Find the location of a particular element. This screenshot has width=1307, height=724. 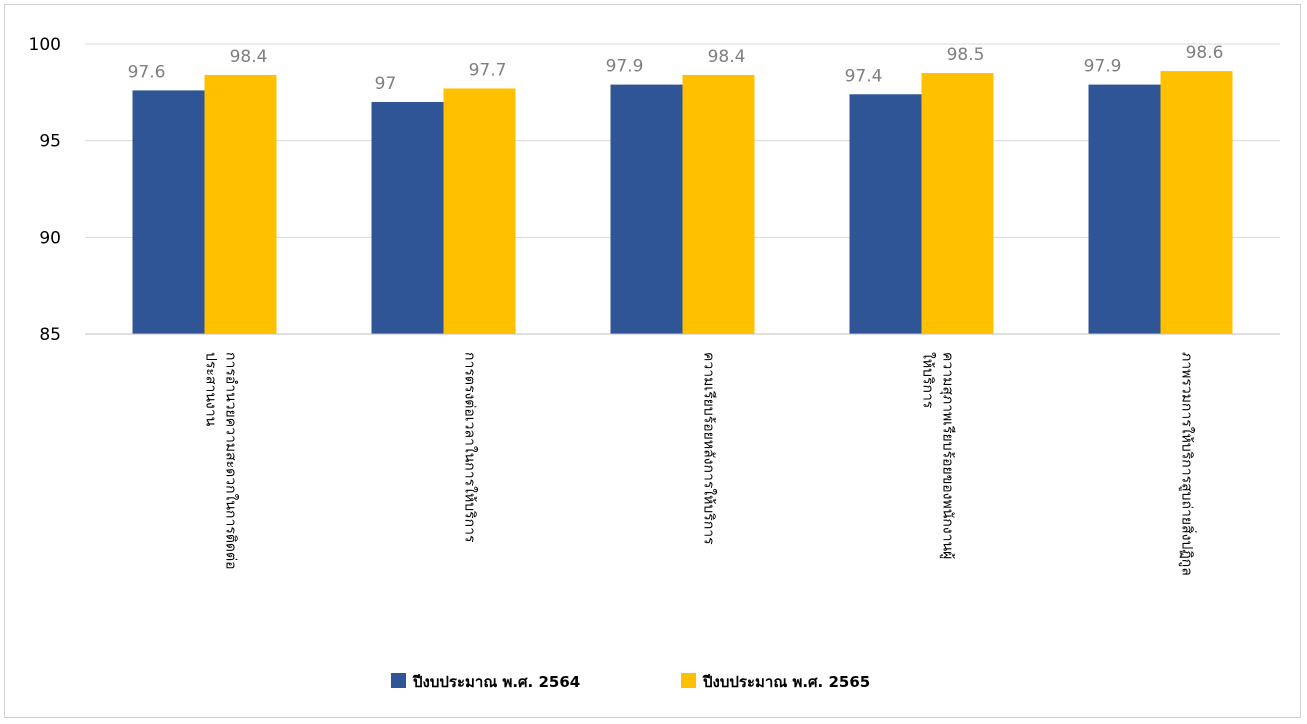

category-label-line: การอำนวยความสะดวกในการติดต่อ is located at coordinates (231, 461).